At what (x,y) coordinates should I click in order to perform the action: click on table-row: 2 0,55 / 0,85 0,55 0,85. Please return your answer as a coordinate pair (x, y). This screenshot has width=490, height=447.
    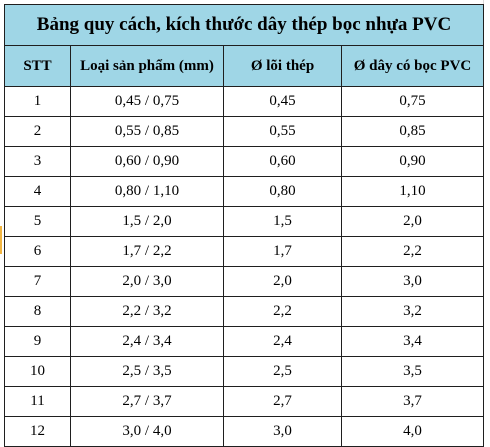
    Looking at the image, I should click on (244, 131).